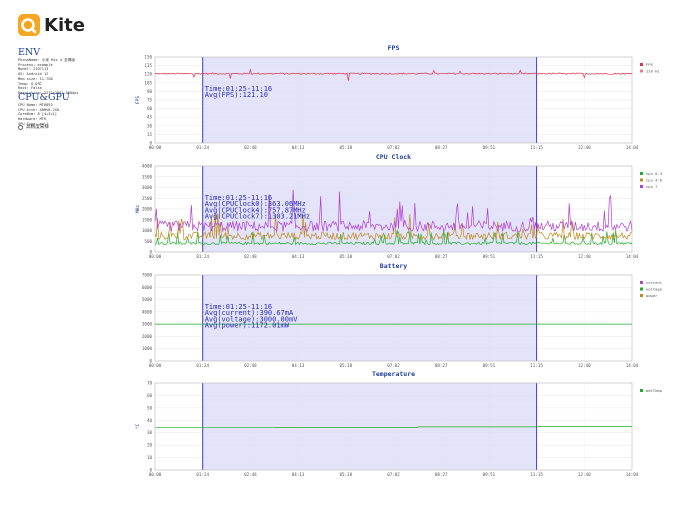 The image size is (700, 513). Describe the element at coordinates (654, 173) in the screenshot. I see `legend-label: cpu 0-3` at that location.